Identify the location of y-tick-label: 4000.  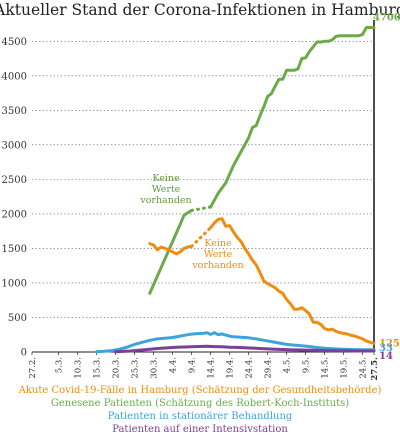
(14, 76).